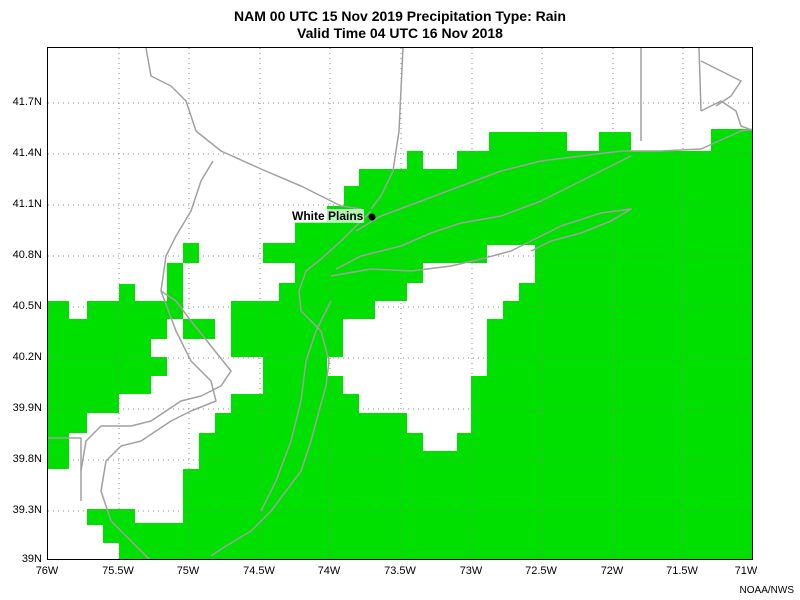 The height and width of the screenshot is (600, 800). What do you see at coordinates (27, 357) in the screenshot?
I see `y-tick-label: 40.2N` at bounding box center [27, 357].